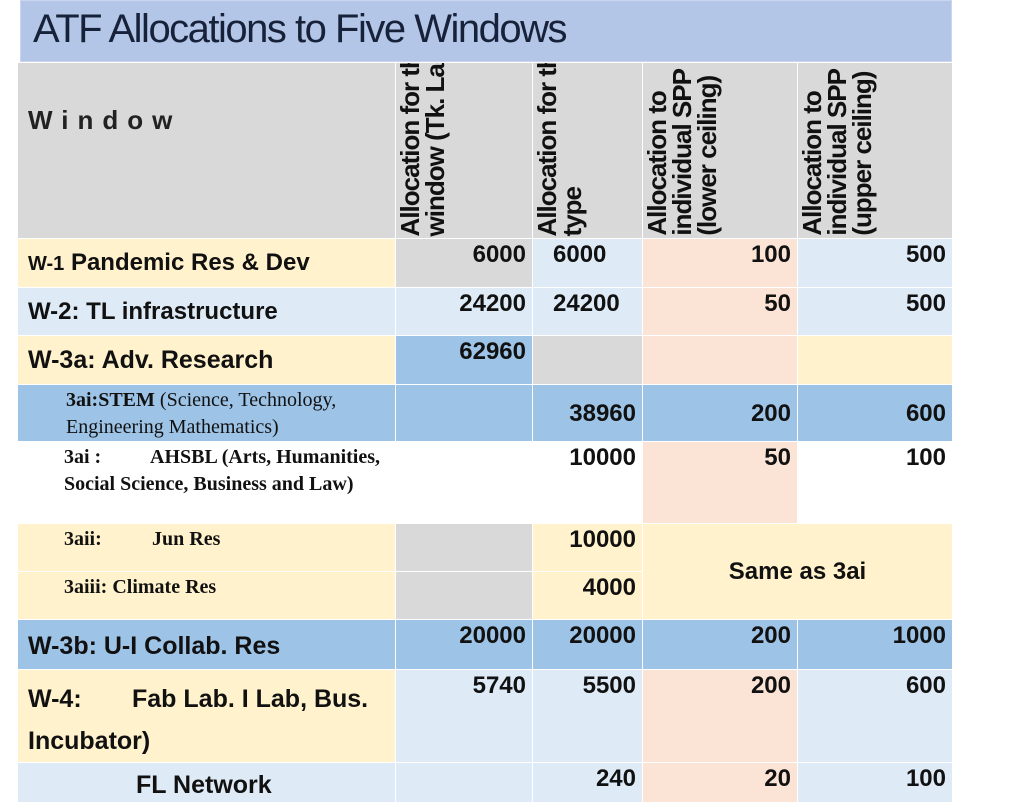 The height and width of the screenshot is (803, 1024). Describe the element at coordinates (46, 264) in the screenshot. I see `window-prefix: W-1` at that location.